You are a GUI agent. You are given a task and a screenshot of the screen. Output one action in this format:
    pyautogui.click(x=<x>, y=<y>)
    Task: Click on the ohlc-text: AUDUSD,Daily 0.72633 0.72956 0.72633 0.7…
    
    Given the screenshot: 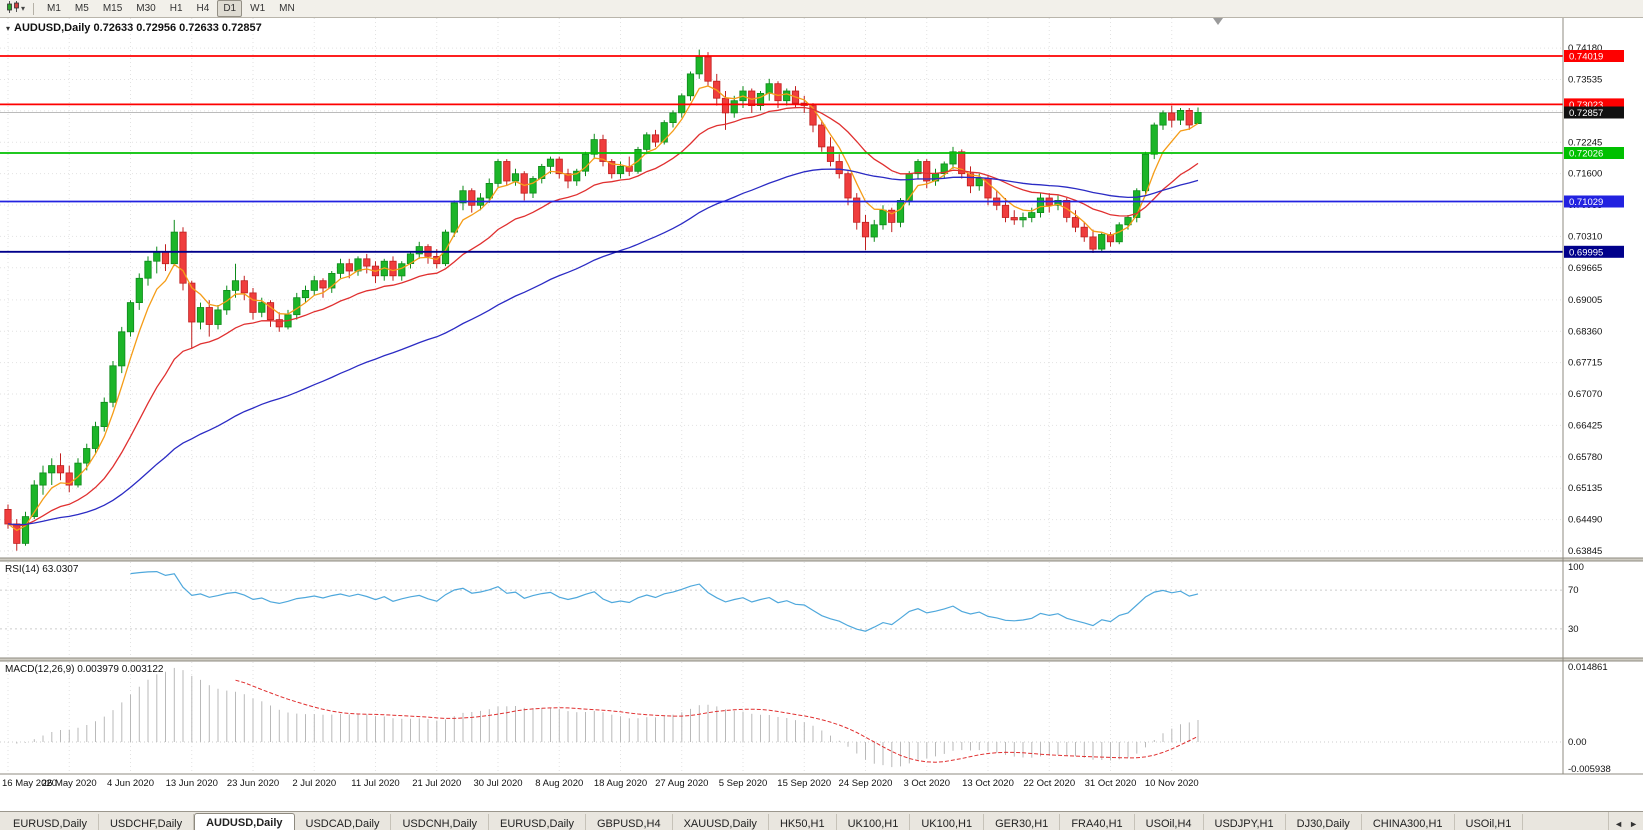 What is the action you would take?
    pyautogui.click(x=138, y=28)
    